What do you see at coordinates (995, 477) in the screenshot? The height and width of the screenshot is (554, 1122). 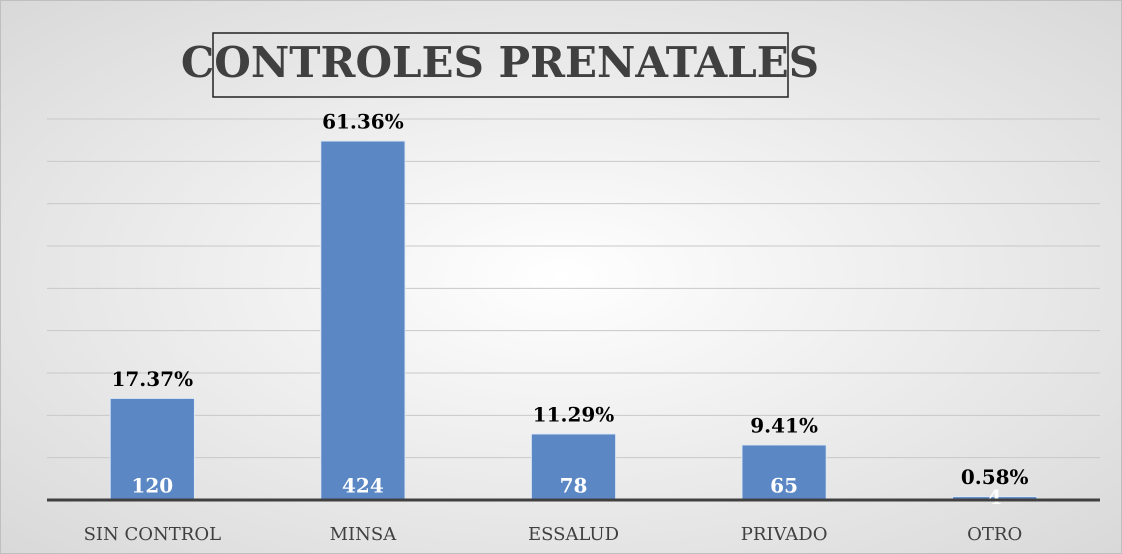 I see `percentage-label: 0.58%` at bounding box center [995, 477].